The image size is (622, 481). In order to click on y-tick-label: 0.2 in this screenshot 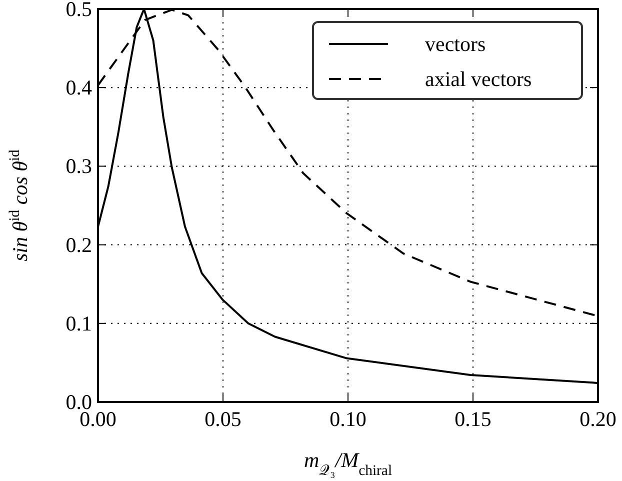, I will do `click(79, 244)`.